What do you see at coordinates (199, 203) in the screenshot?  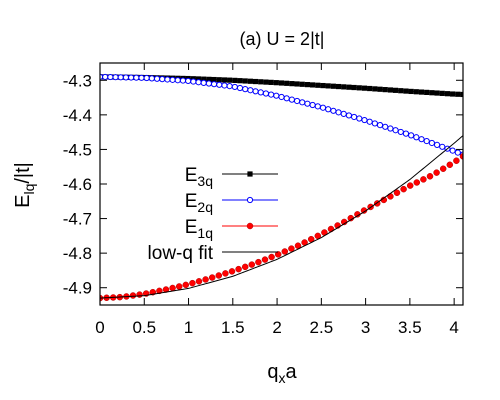 I see `legend-label: E2q` at bounding box center [199, 203].